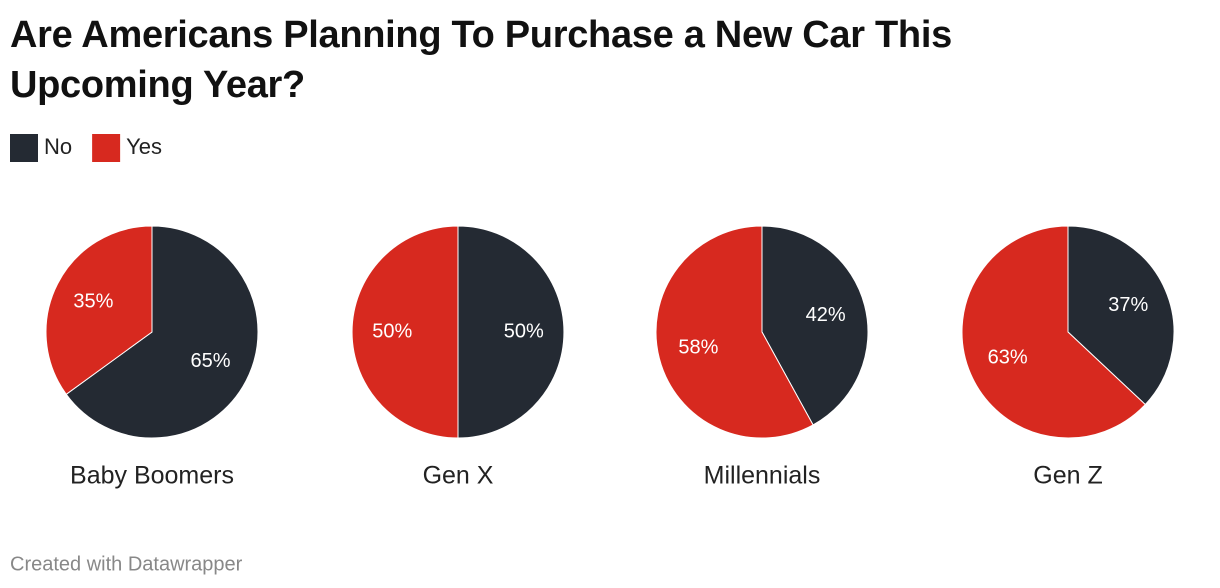  I want to click on category-label: Baby Boomers, so click(152, 476).